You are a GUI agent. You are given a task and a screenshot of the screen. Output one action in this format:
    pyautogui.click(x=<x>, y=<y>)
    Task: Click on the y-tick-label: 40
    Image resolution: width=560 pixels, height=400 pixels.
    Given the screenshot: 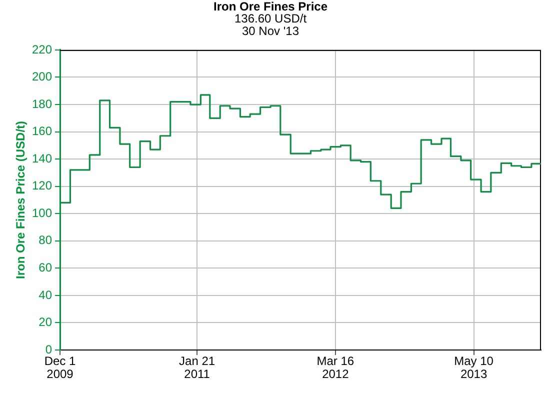 What is the action you would take?
    pyautogui.click(x=45, y=295)
    